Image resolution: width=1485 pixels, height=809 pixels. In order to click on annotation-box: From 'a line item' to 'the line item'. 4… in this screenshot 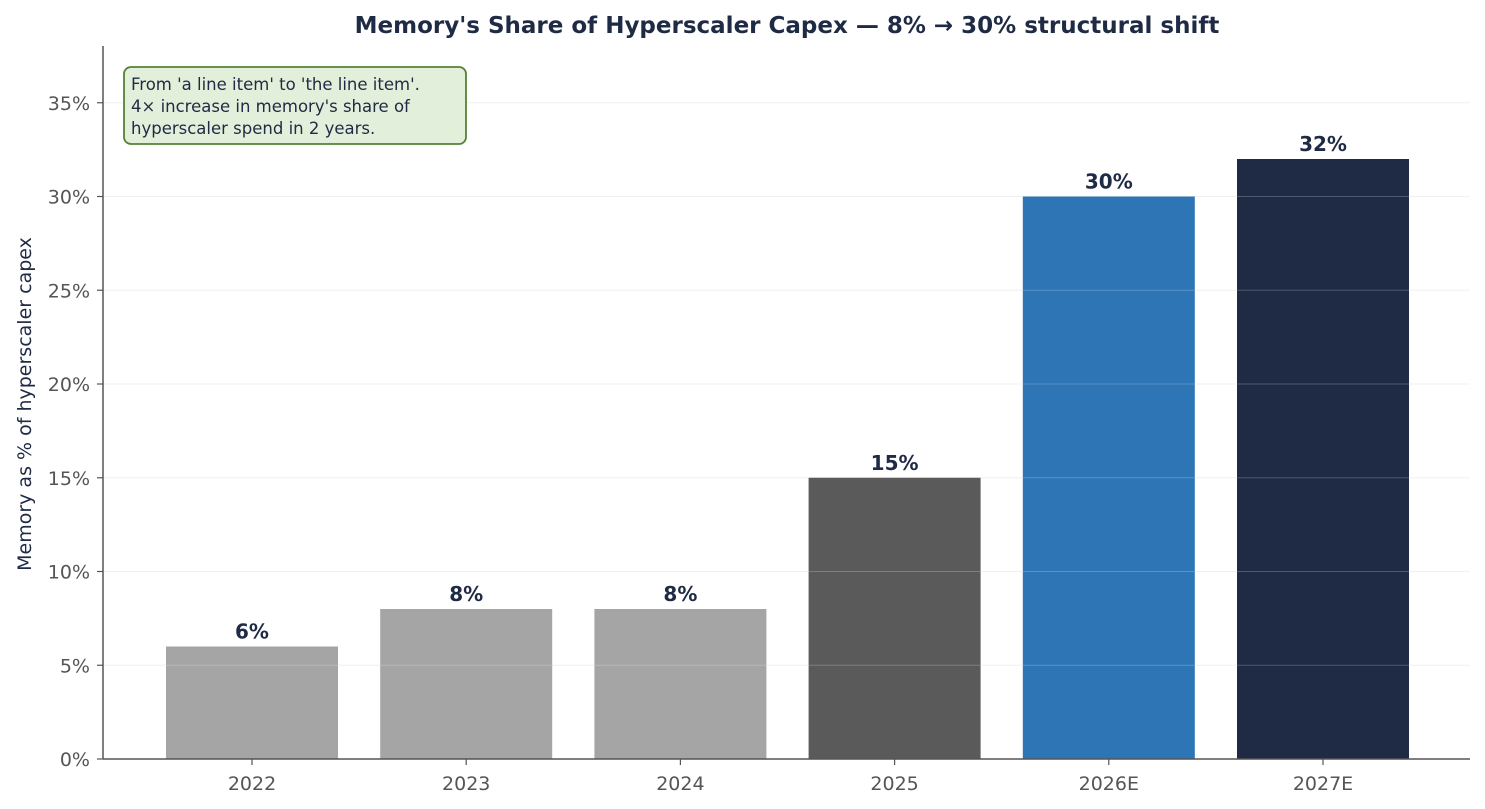, I will do `click(295, 105)`.